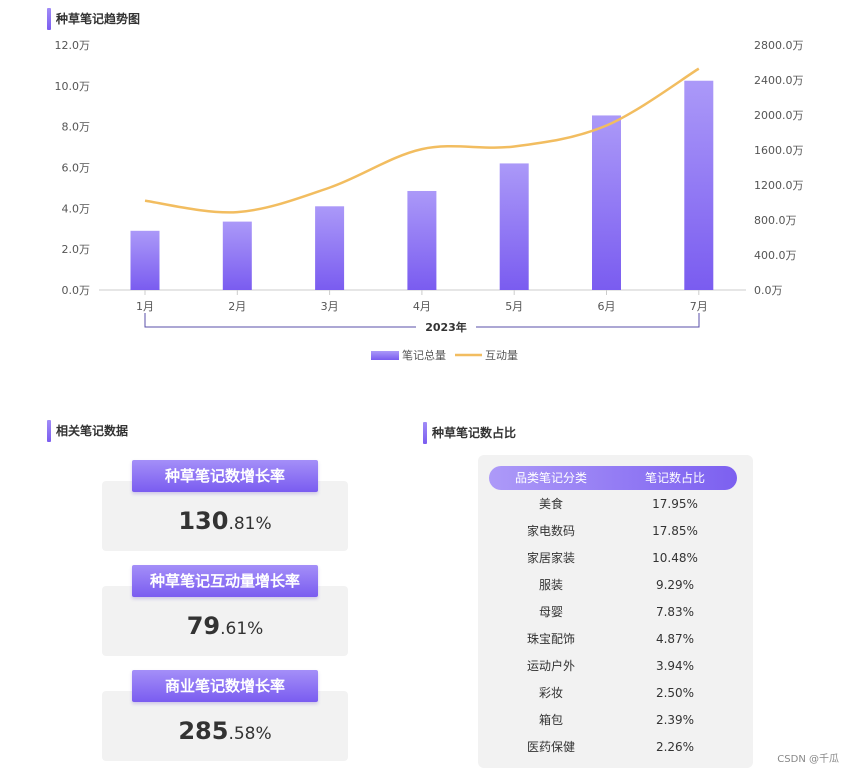 This screenshot has width=851, height=773. I want to click on y-right-tick-label: 800.0万, so click(775, 220).